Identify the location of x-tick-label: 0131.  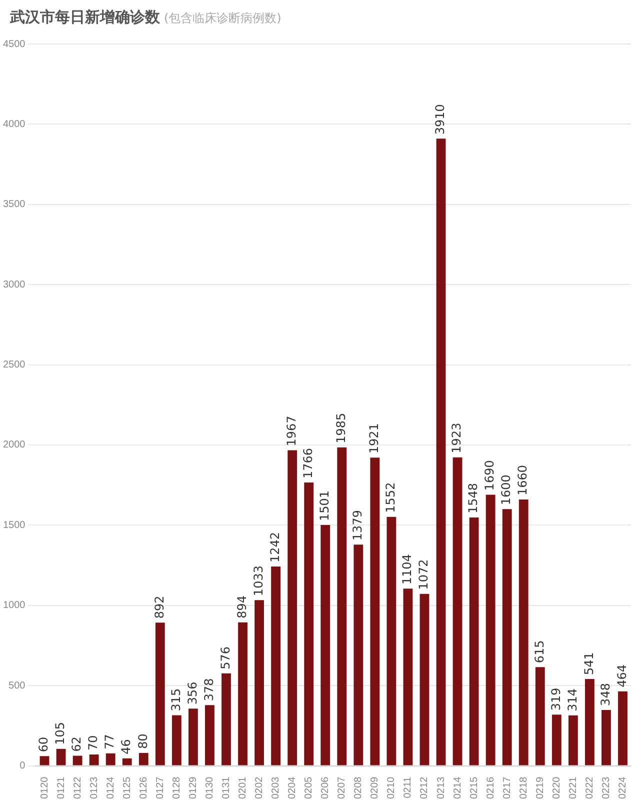
(226, 788).